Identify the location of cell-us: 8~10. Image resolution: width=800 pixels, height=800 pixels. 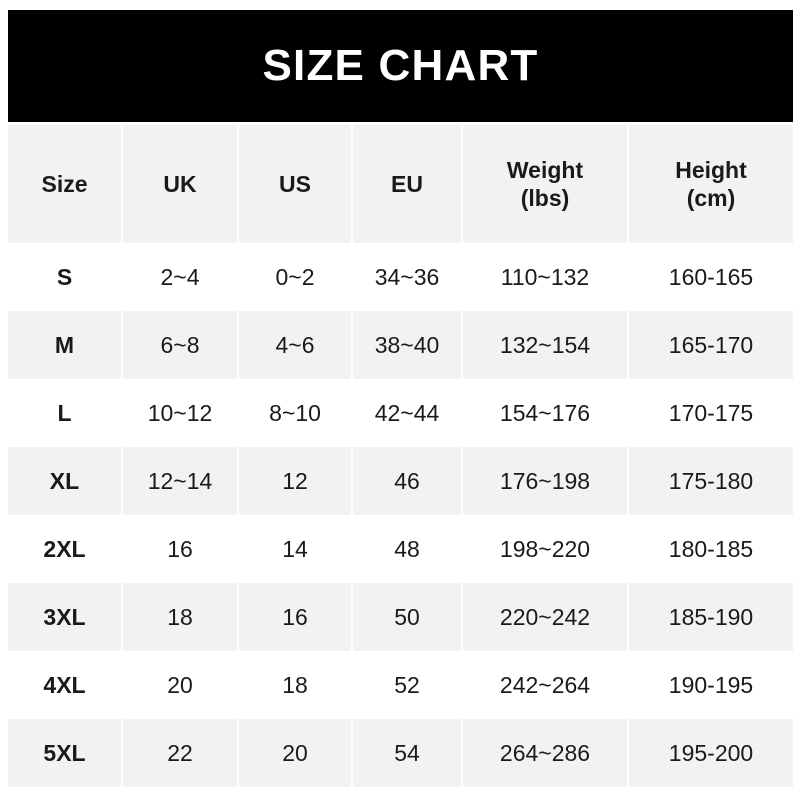
(295, 413).